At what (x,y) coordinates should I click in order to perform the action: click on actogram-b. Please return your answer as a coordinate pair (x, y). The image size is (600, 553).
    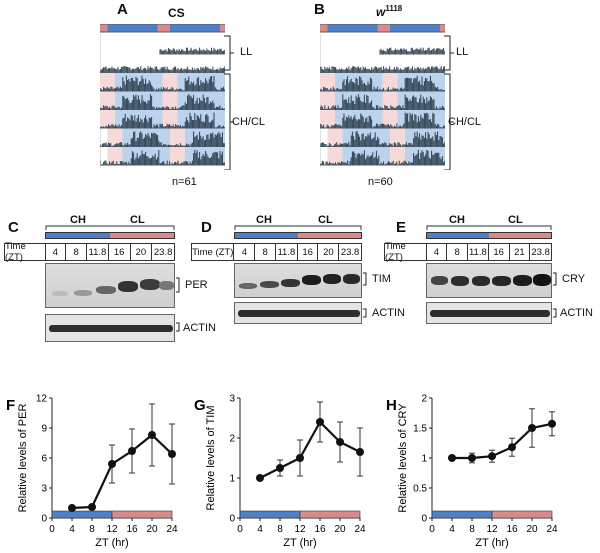
    Looking at the image, I should click on (382, 96).